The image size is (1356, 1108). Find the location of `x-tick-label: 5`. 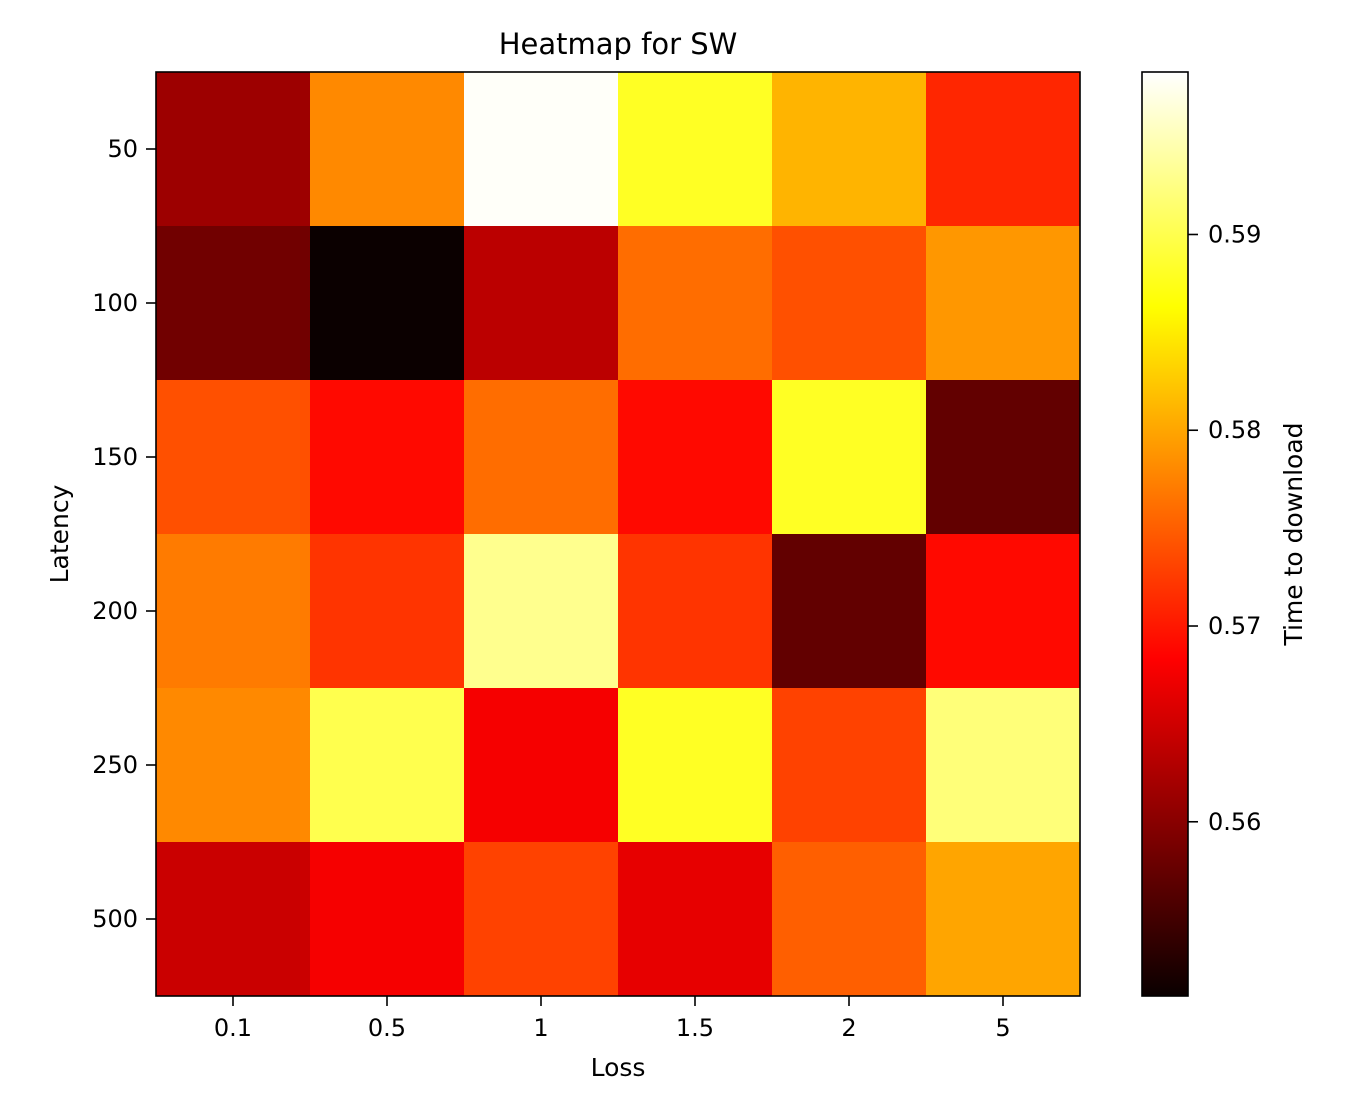

x-tick-label: 5 is located at coordinates (1002, 1028).